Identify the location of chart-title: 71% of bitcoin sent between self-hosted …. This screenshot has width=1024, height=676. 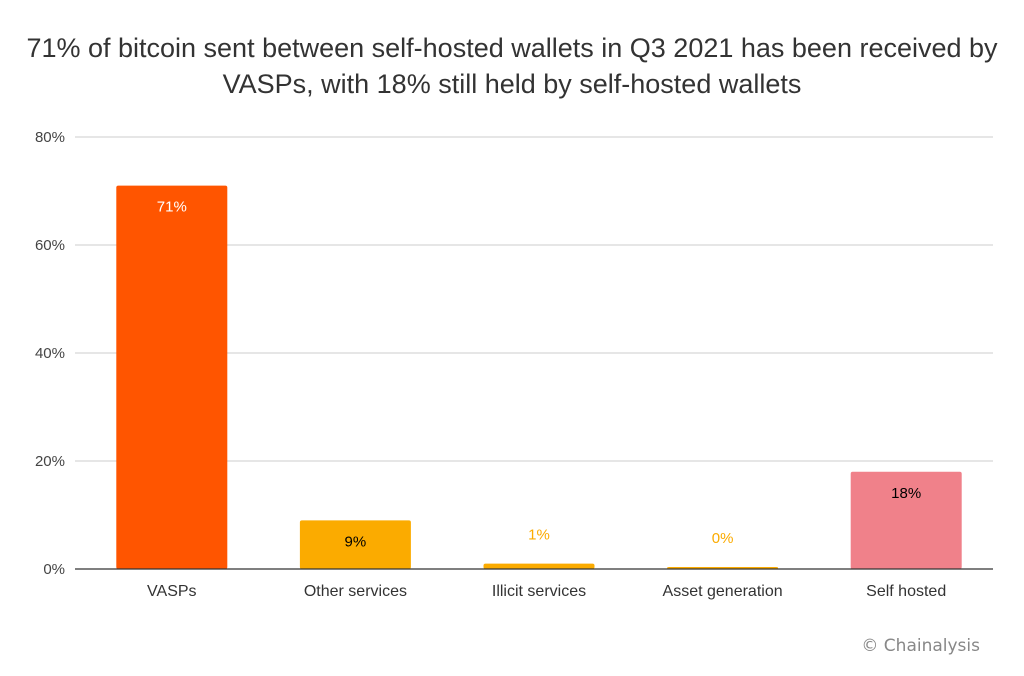
(512, 66).